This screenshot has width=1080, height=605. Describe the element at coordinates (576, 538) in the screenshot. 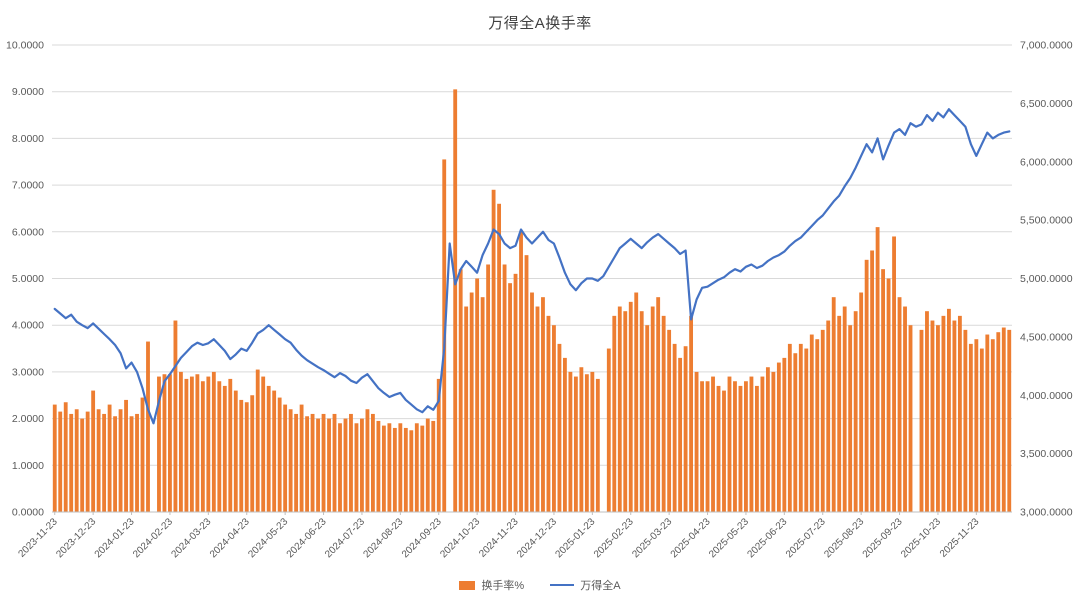

I see `svg-text: 2025-01-23` at that location.